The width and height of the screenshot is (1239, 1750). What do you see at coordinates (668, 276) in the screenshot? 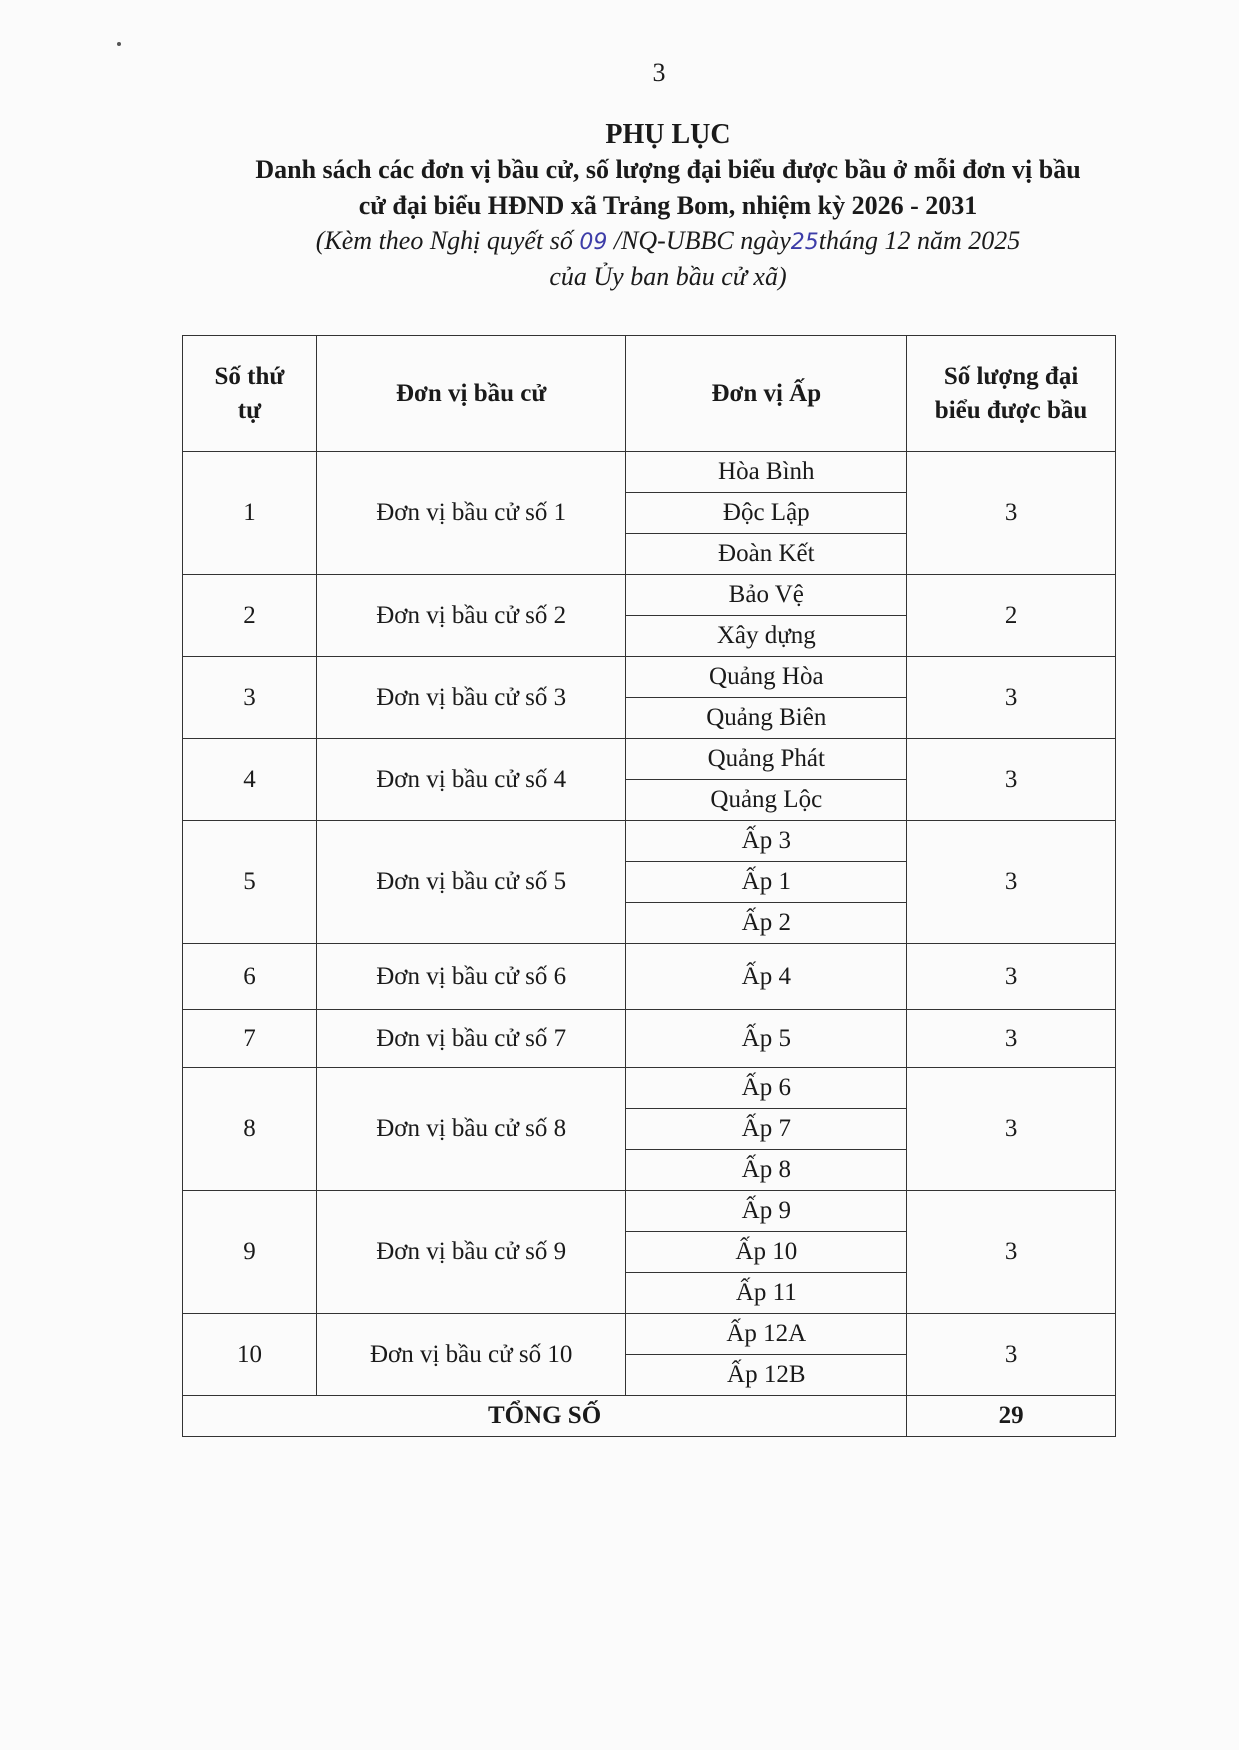
I see `attachment-note-line-2: của Ủy ban bầu cử xã)` at bounding box center [668, 276].